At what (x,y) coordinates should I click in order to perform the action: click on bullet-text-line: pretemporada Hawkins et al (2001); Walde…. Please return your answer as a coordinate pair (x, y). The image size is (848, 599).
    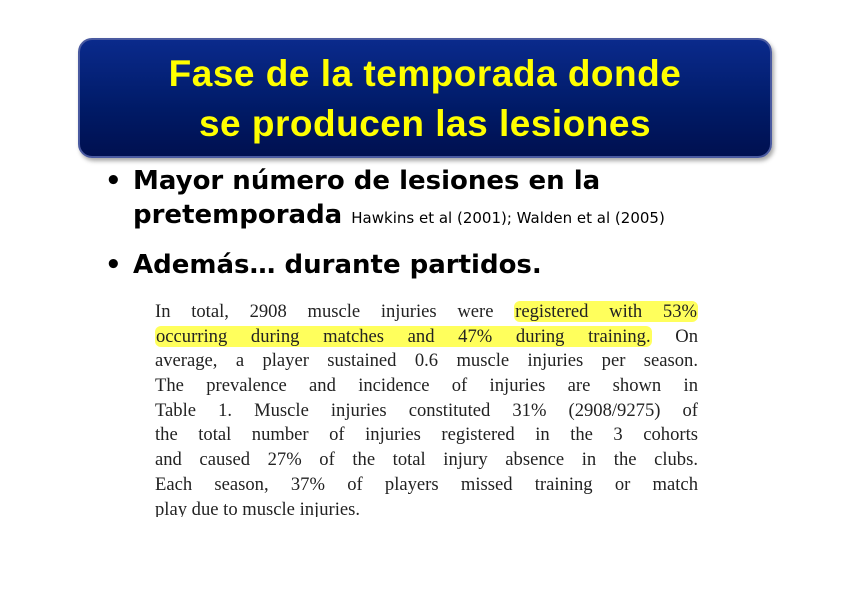
    Looking at the image, I should click on (399, 215).